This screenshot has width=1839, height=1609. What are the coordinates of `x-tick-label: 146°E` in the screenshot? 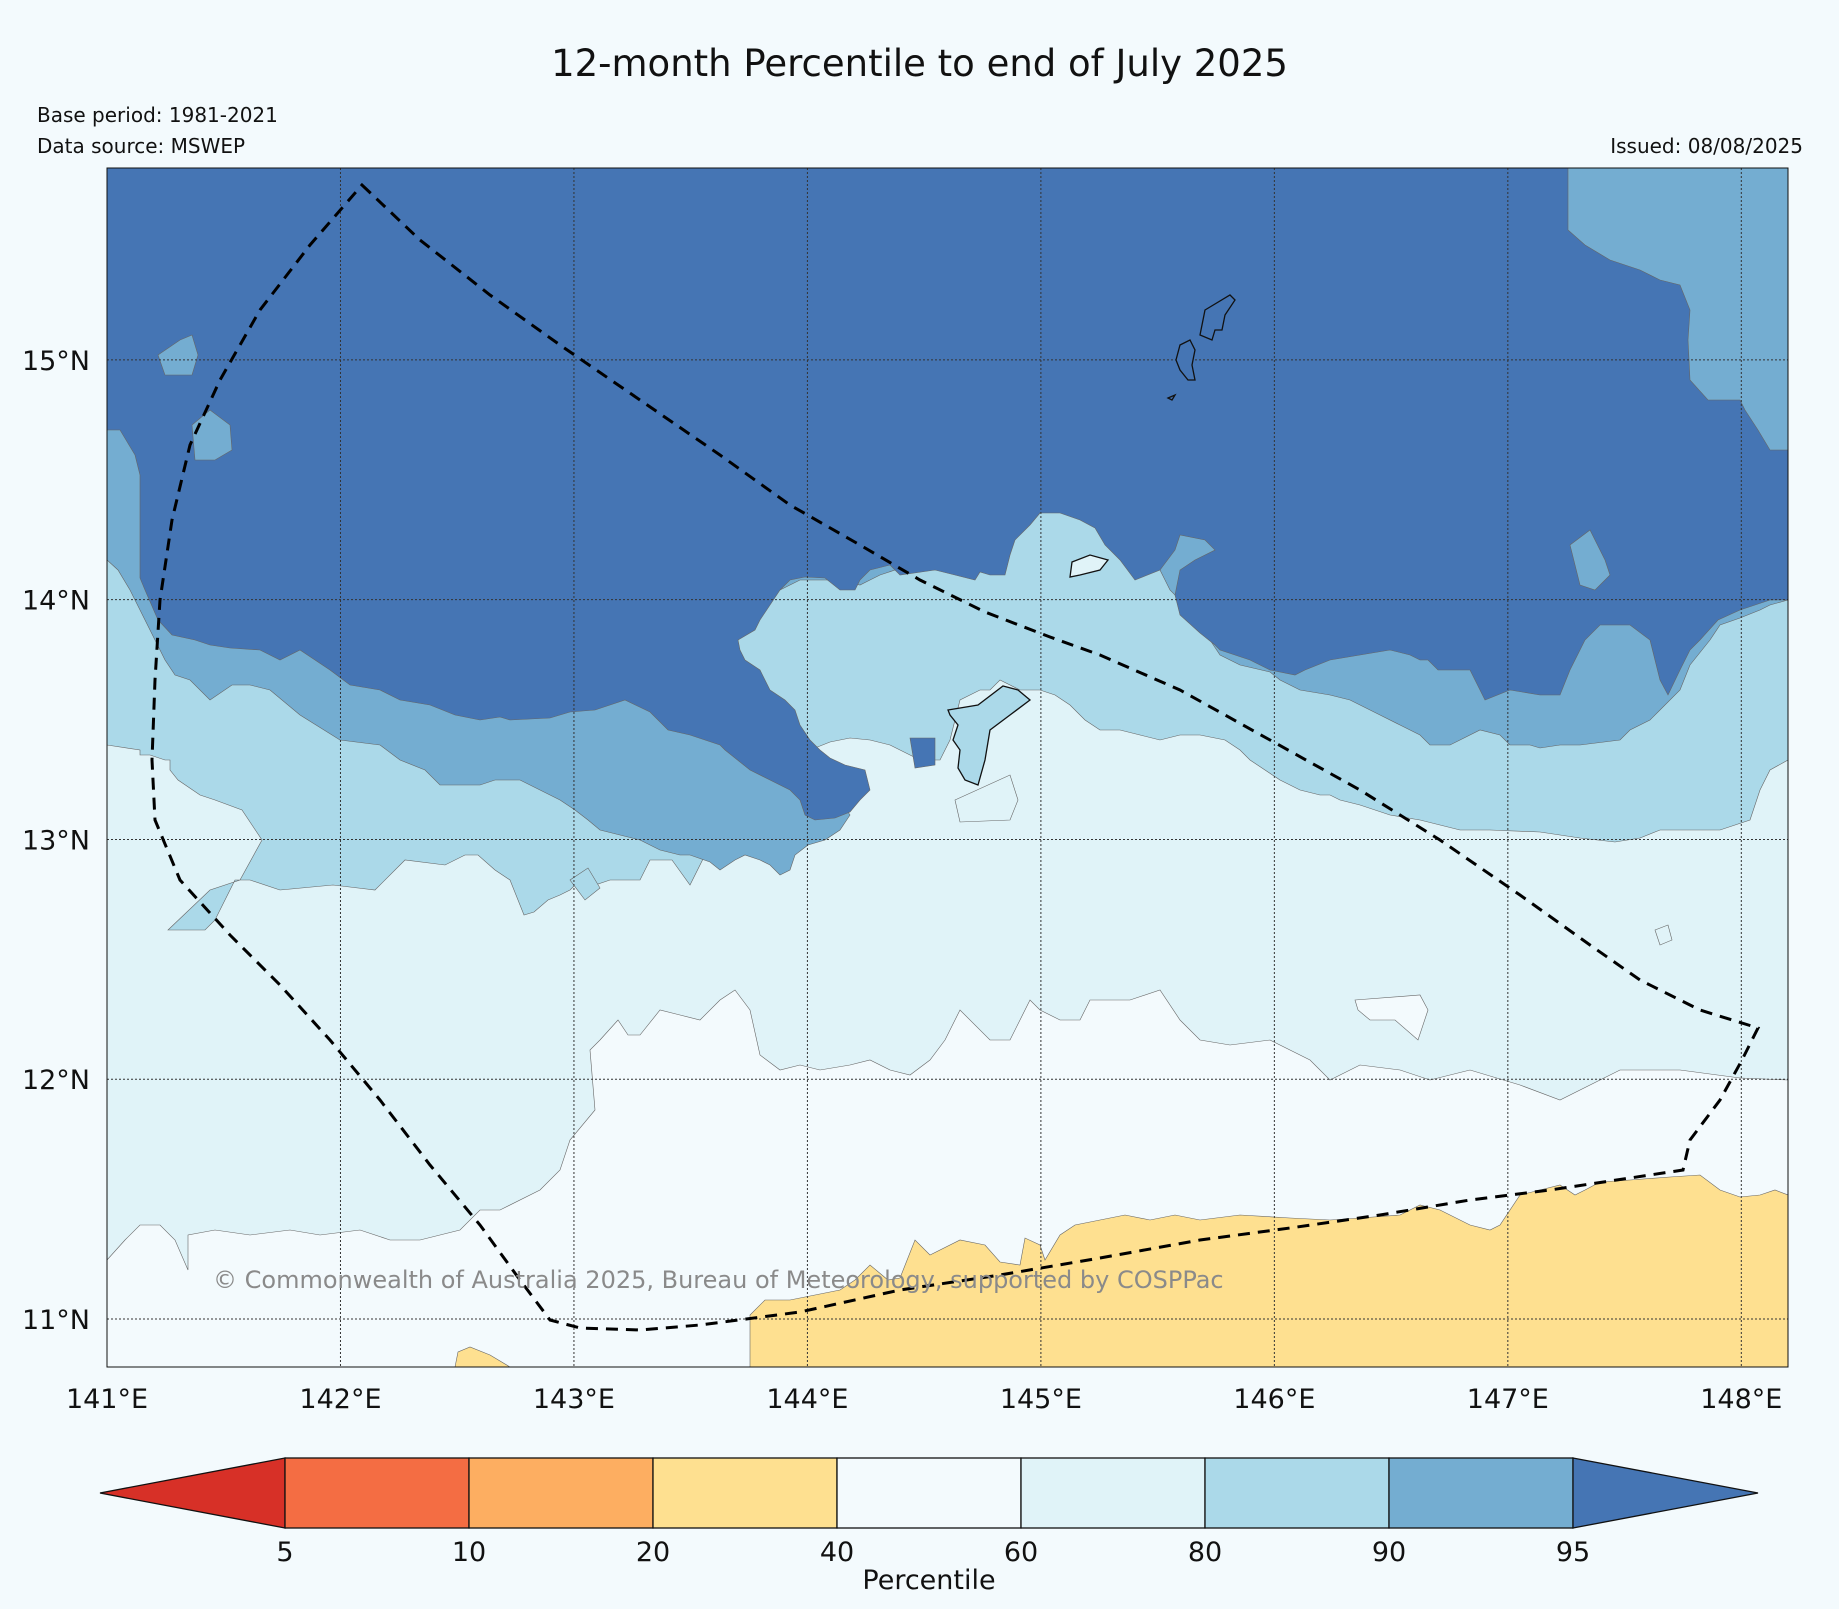 It's located at (1274, 1399).